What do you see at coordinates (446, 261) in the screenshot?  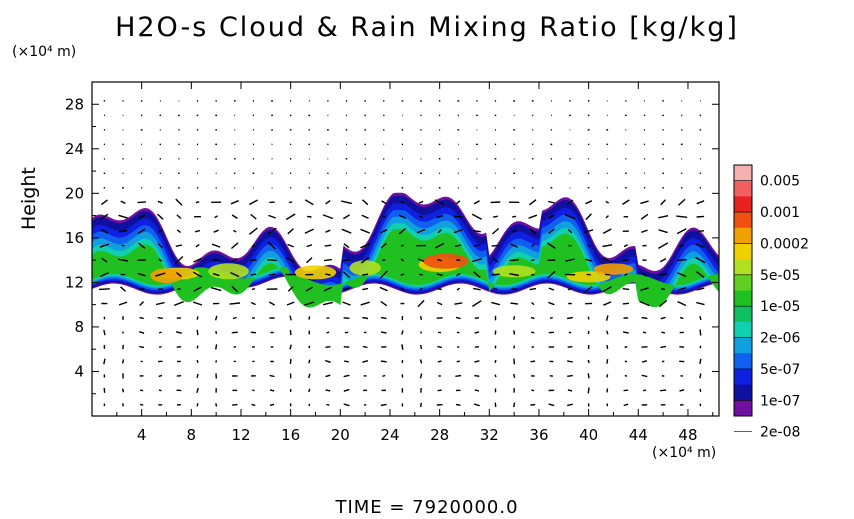 I see `cloud-core` at bounding box center [446, 261].